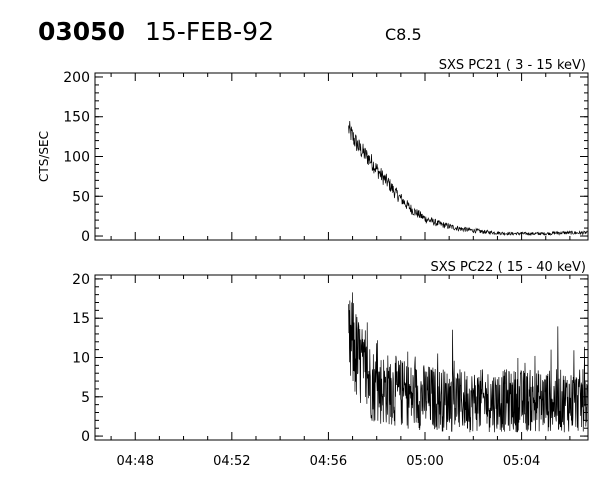 Image resolution: width=600 pixels, height=480 pixels. What do you see at coordinates (76, 78) in the screenshot?
I see `y-tick-label: 200` at bounding box center [76, 78].